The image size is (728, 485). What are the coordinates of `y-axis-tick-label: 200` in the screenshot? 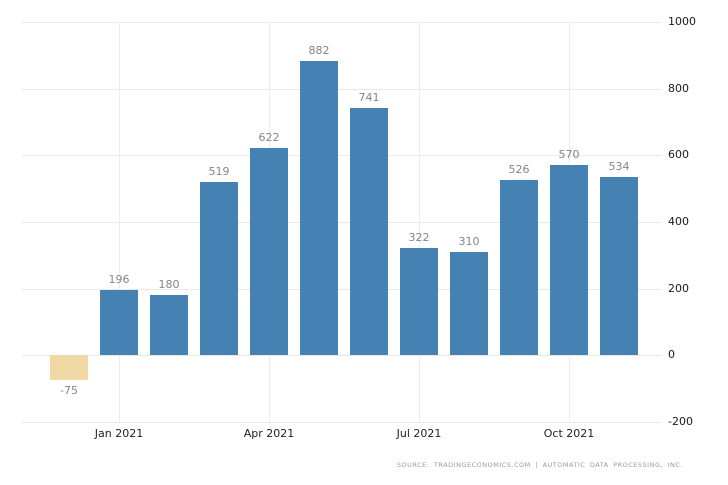 It's located at (678, 288).